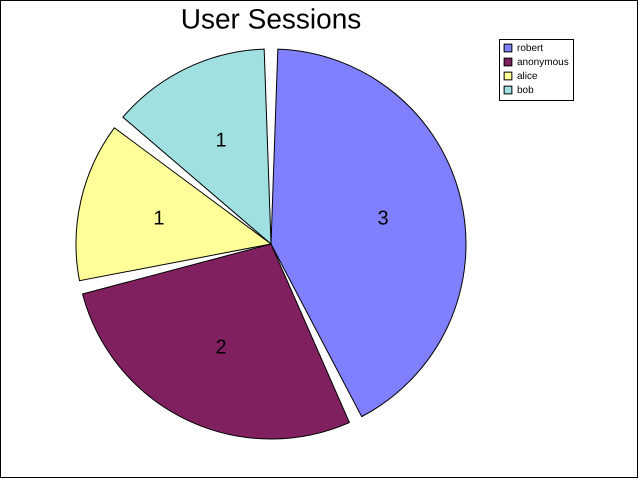  Describe the element at coordinates (271, 19) in the screenshot. I see `chart-title: User Sessions` at that location.